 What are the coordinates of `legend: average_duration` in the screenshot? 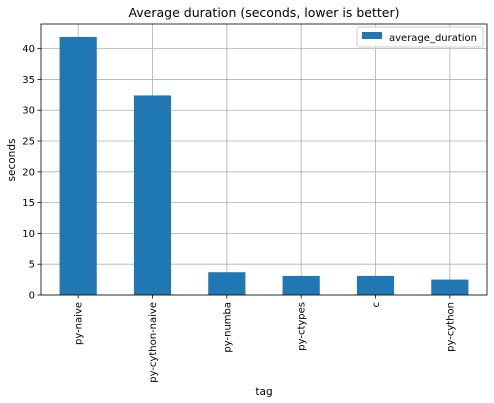 It's located at (420, 37).